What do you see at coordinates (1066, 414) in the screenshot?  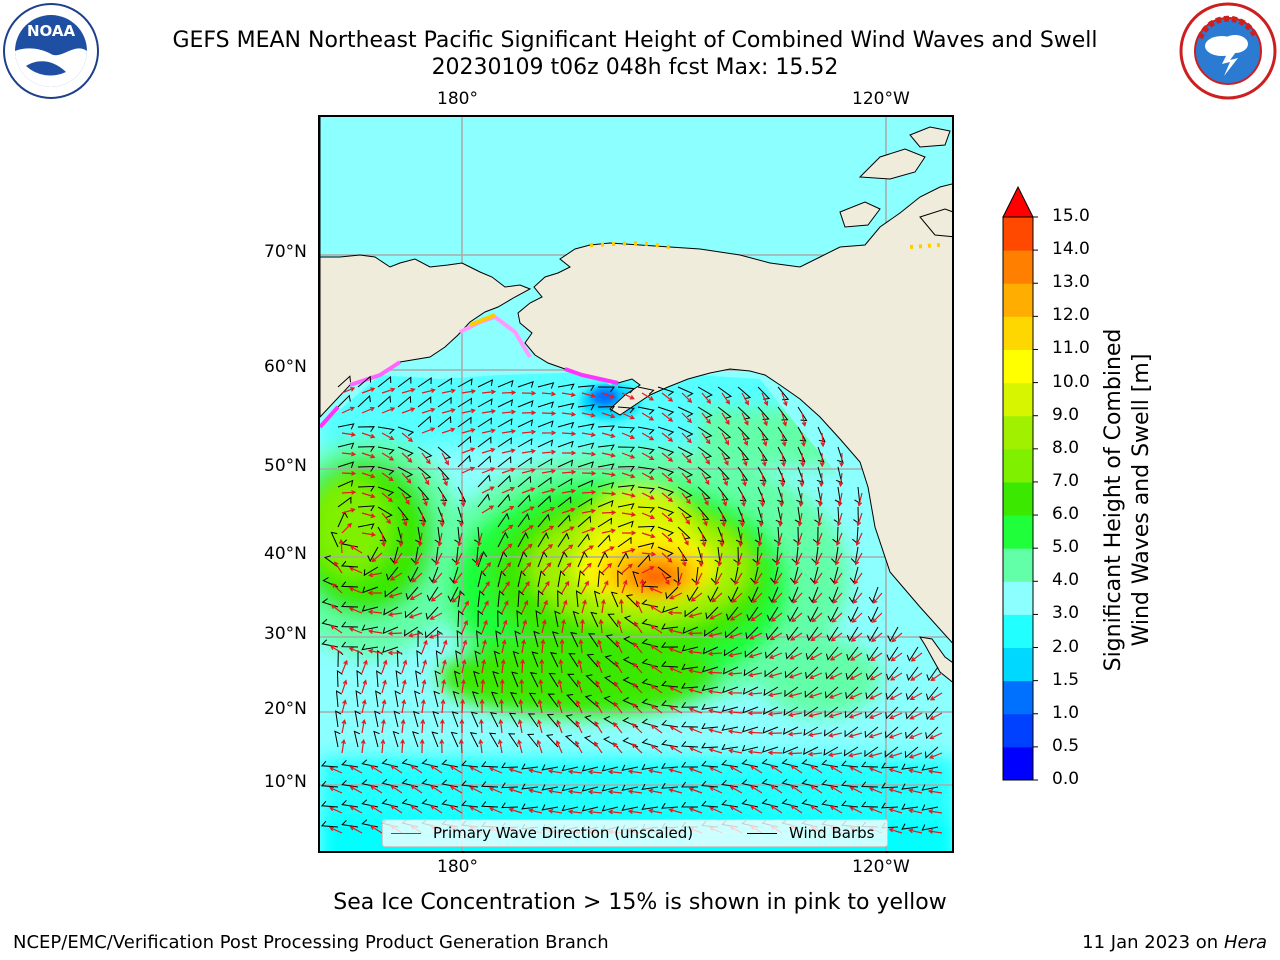 I see `colorbar-tick-label: 9.0` at bounding box center [1066, 414].